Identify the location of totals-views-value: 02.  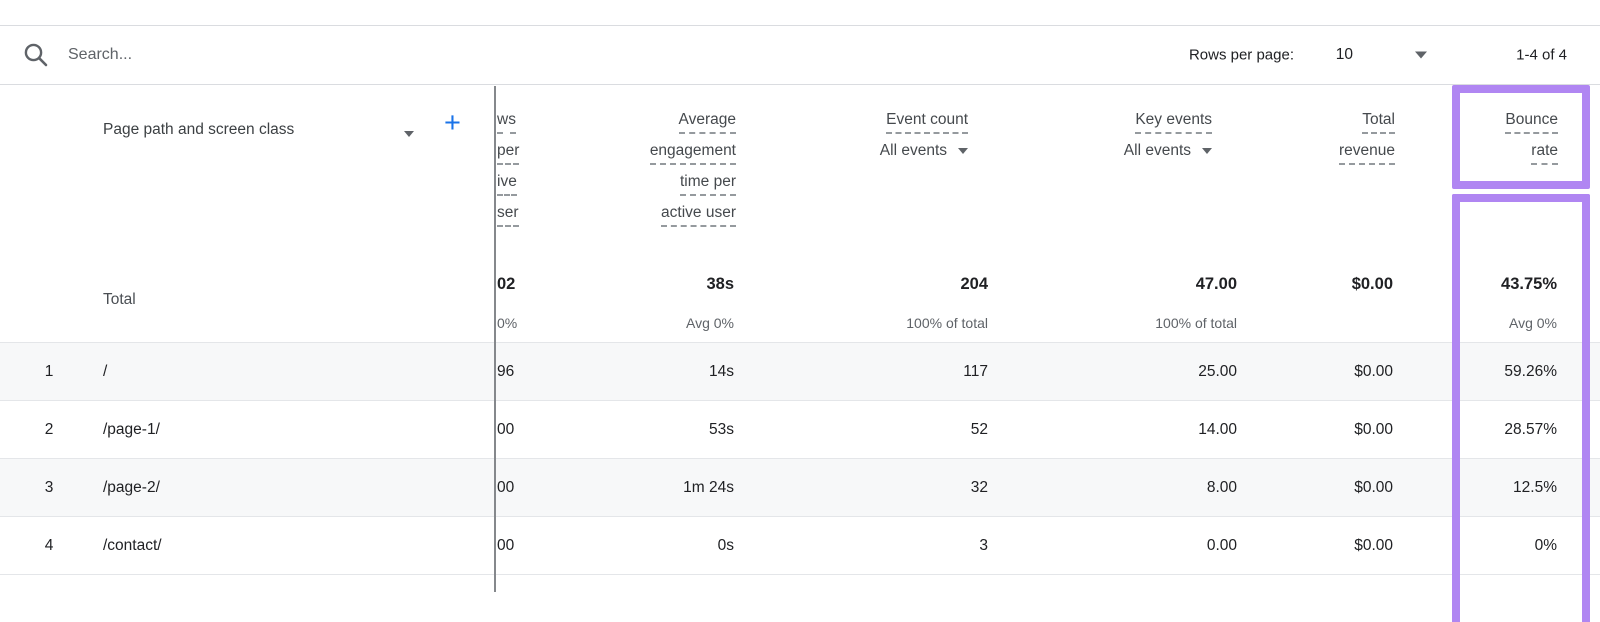
(506, 284).